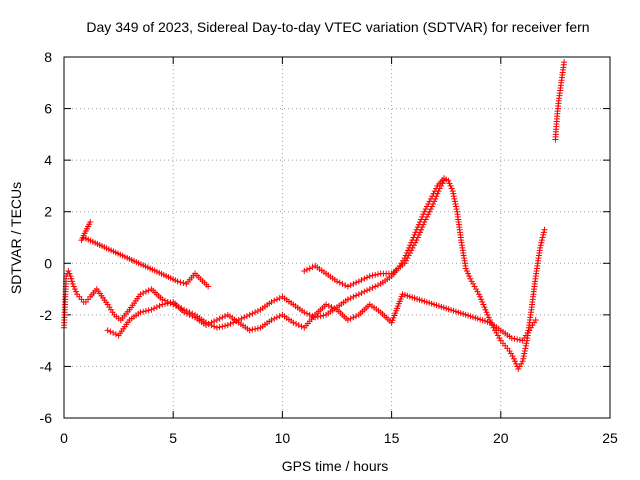 The image size is (640, 480). What do you see at coordinates (48, 212) in the screenshot?
I see `y-tick-label: 2` at bounding box center [48, 212].